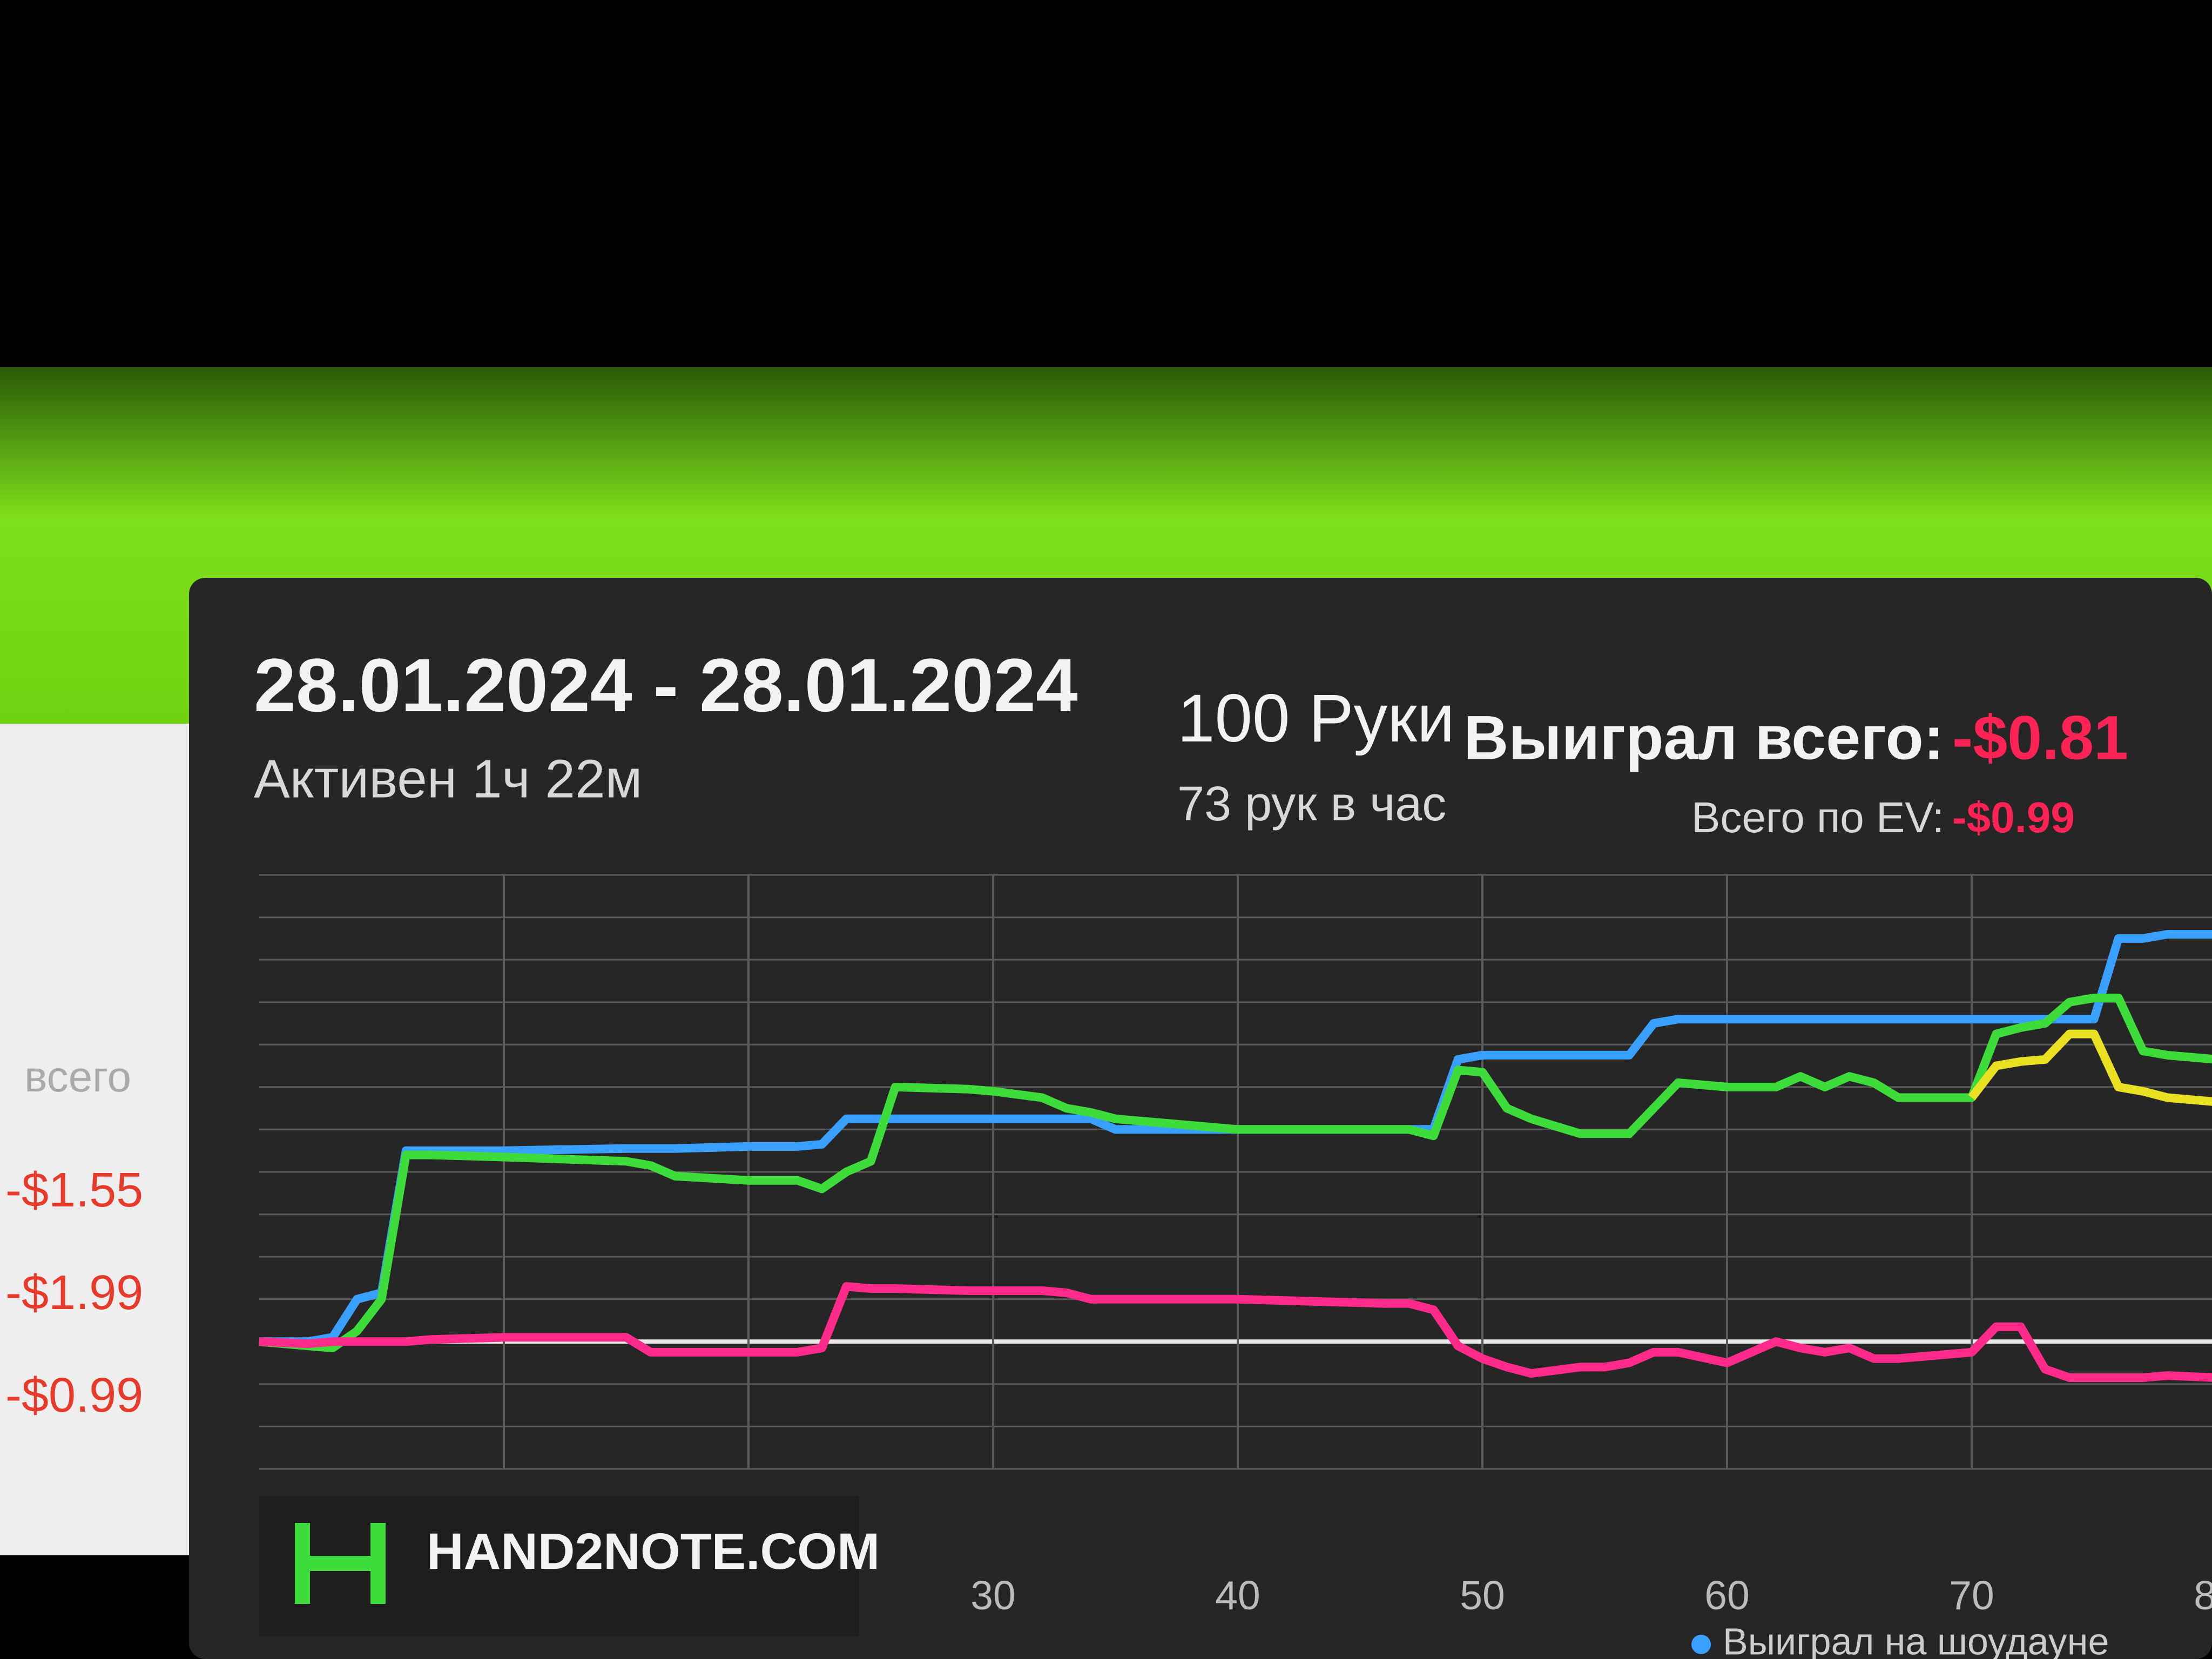 The width and height of the screenshot is (2212, 1659). I want to click on legend-label: Выиграл на шоудауне, so click(1916, 1639).